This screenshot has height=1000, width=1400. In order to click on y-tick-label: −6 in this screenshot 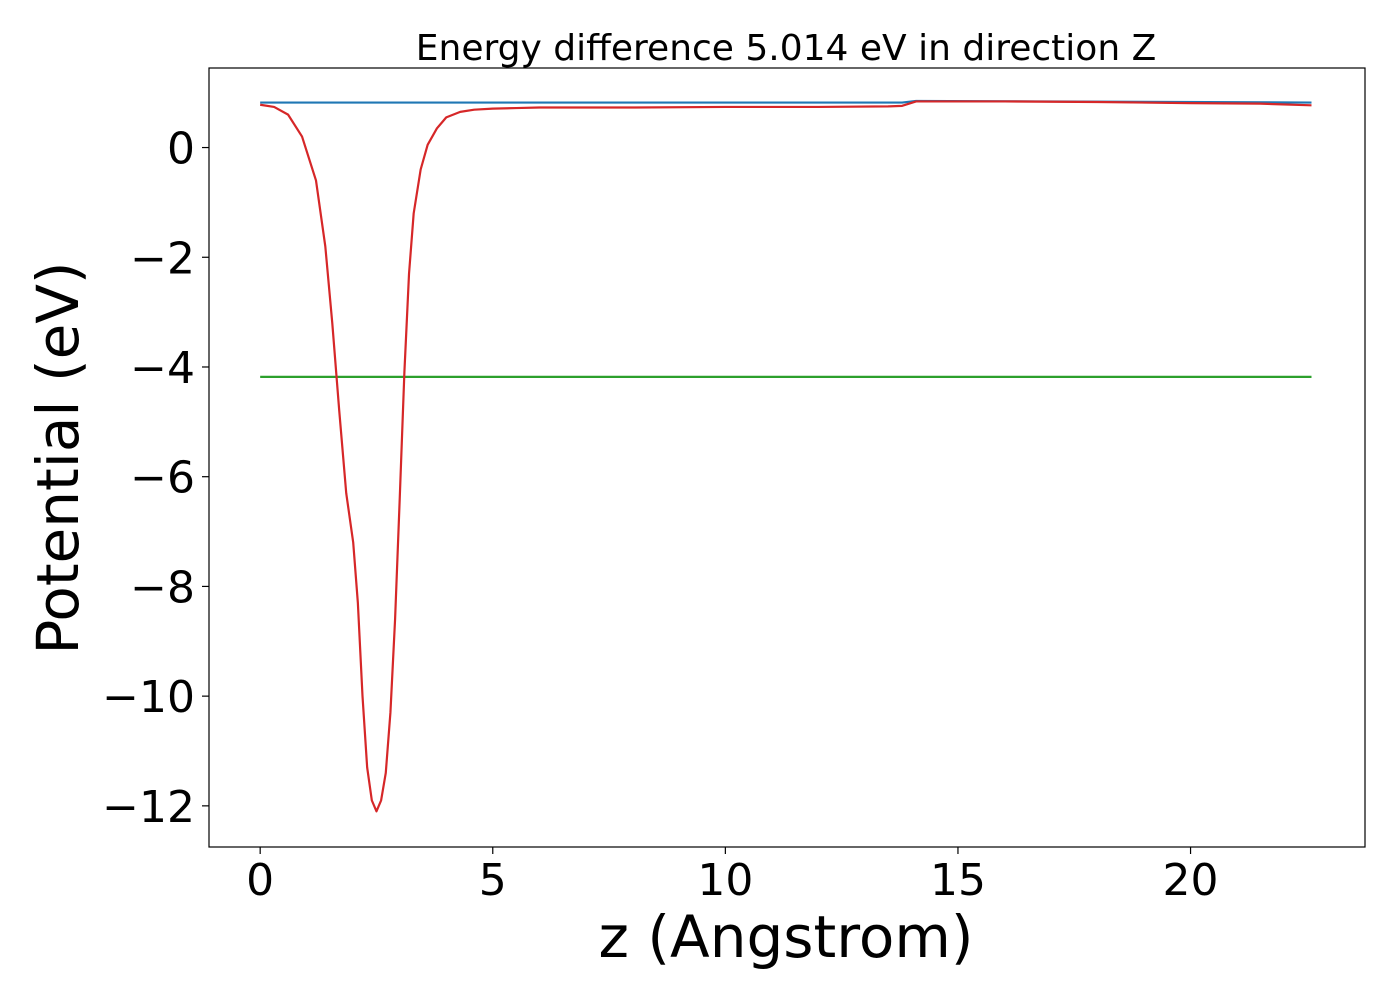, I will do `click(162, 478)`.